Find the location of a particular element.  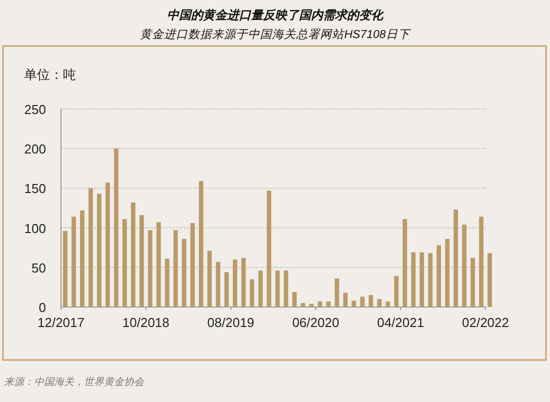

chart-title: 中国的黄金进口量反映了国内需求的变化 is located at coordinates (276, 15).